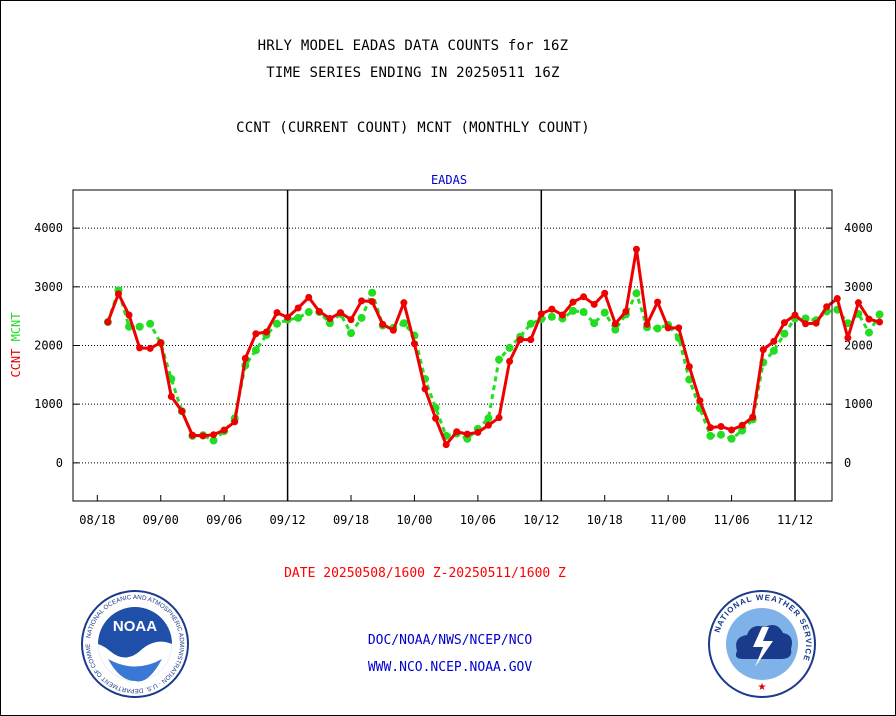 Image resolution: width=896 pixels, height=716 pixels. What do you see at coordinates (288, 520) in the screenshot?
I see `x-tick-label: 09/12` at bounding box center [288, 520].